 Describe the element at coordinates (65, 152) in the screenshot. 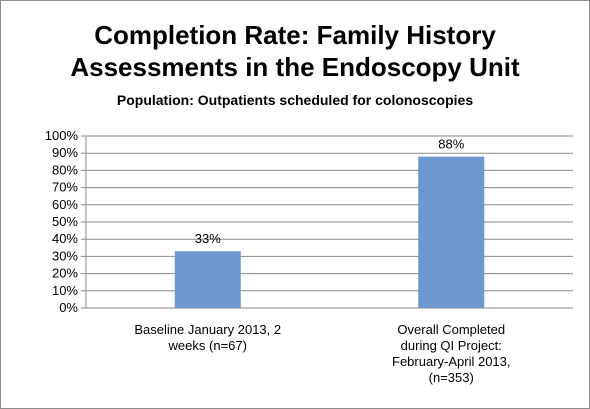

I see `y-tick-label: 90%` at that location.